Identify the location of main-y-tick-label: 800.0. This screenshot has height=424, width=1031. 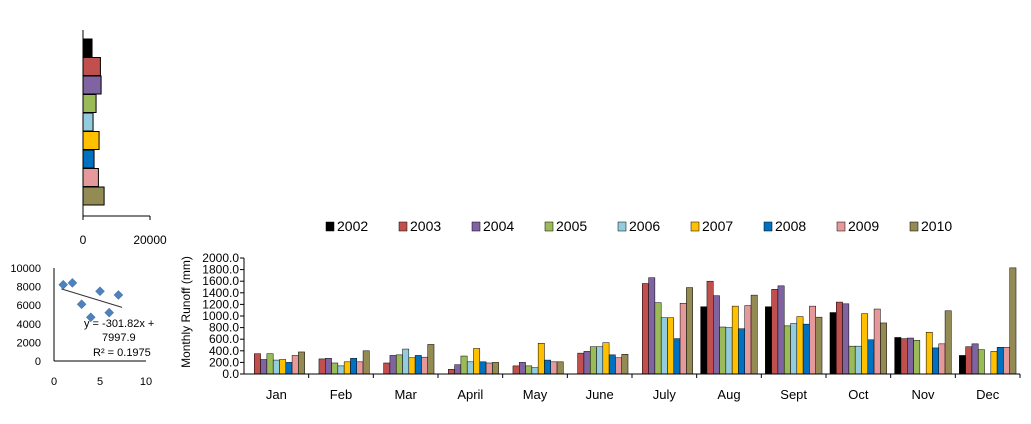
(224, 328).